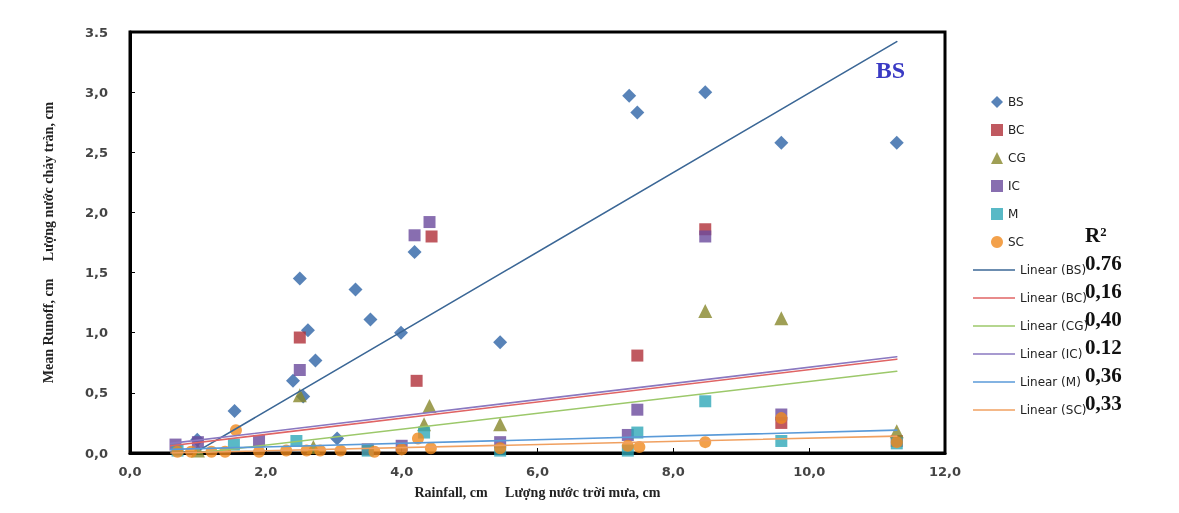 The width and height of the screenshot is (1179, 513). What do you see at coordinates (1053, 270) in the screenshot?
I see `legend-label: Linear (BS)` at bounding box center [1053, 270].